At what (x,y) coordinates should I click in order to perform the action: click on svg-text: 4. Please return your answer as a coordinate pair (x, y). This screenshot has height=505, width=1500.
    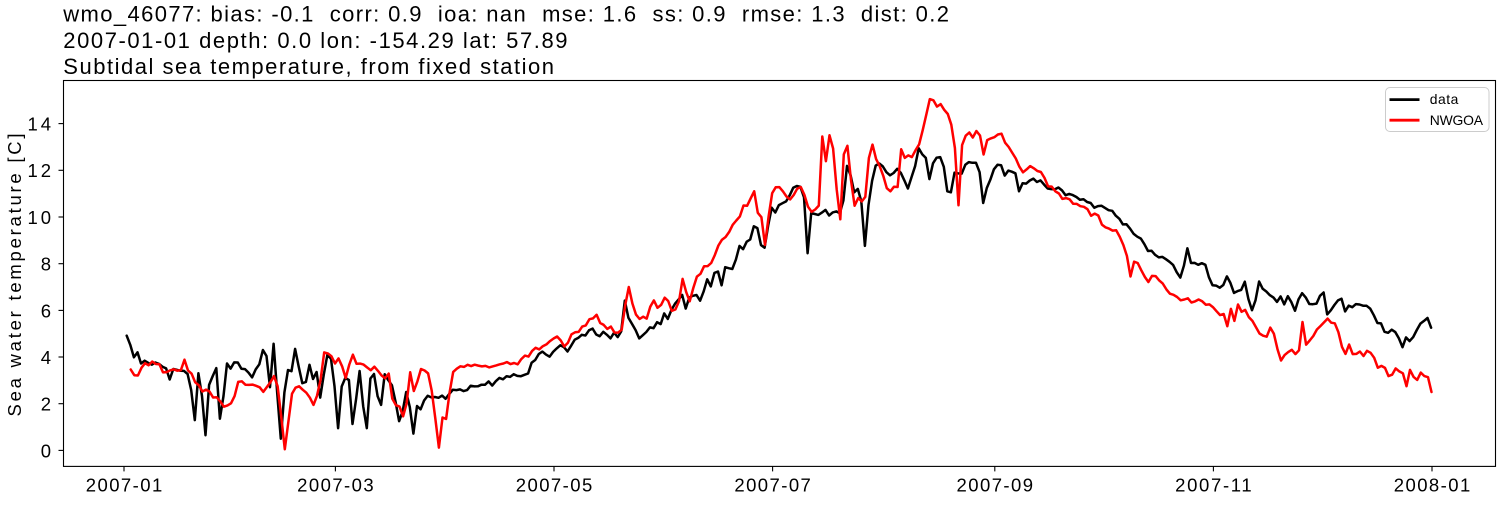
    Looking at the image, I should click on (46, 357).